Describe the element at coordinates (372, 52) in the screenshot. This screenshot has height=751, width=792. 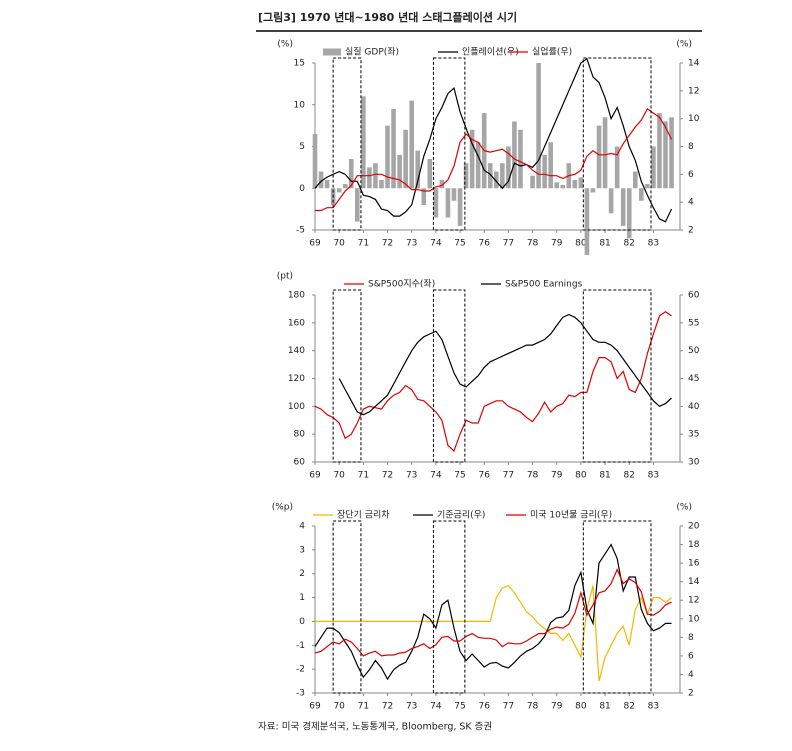
I see `legend-label: 실질 GDP(좌)` at that location.